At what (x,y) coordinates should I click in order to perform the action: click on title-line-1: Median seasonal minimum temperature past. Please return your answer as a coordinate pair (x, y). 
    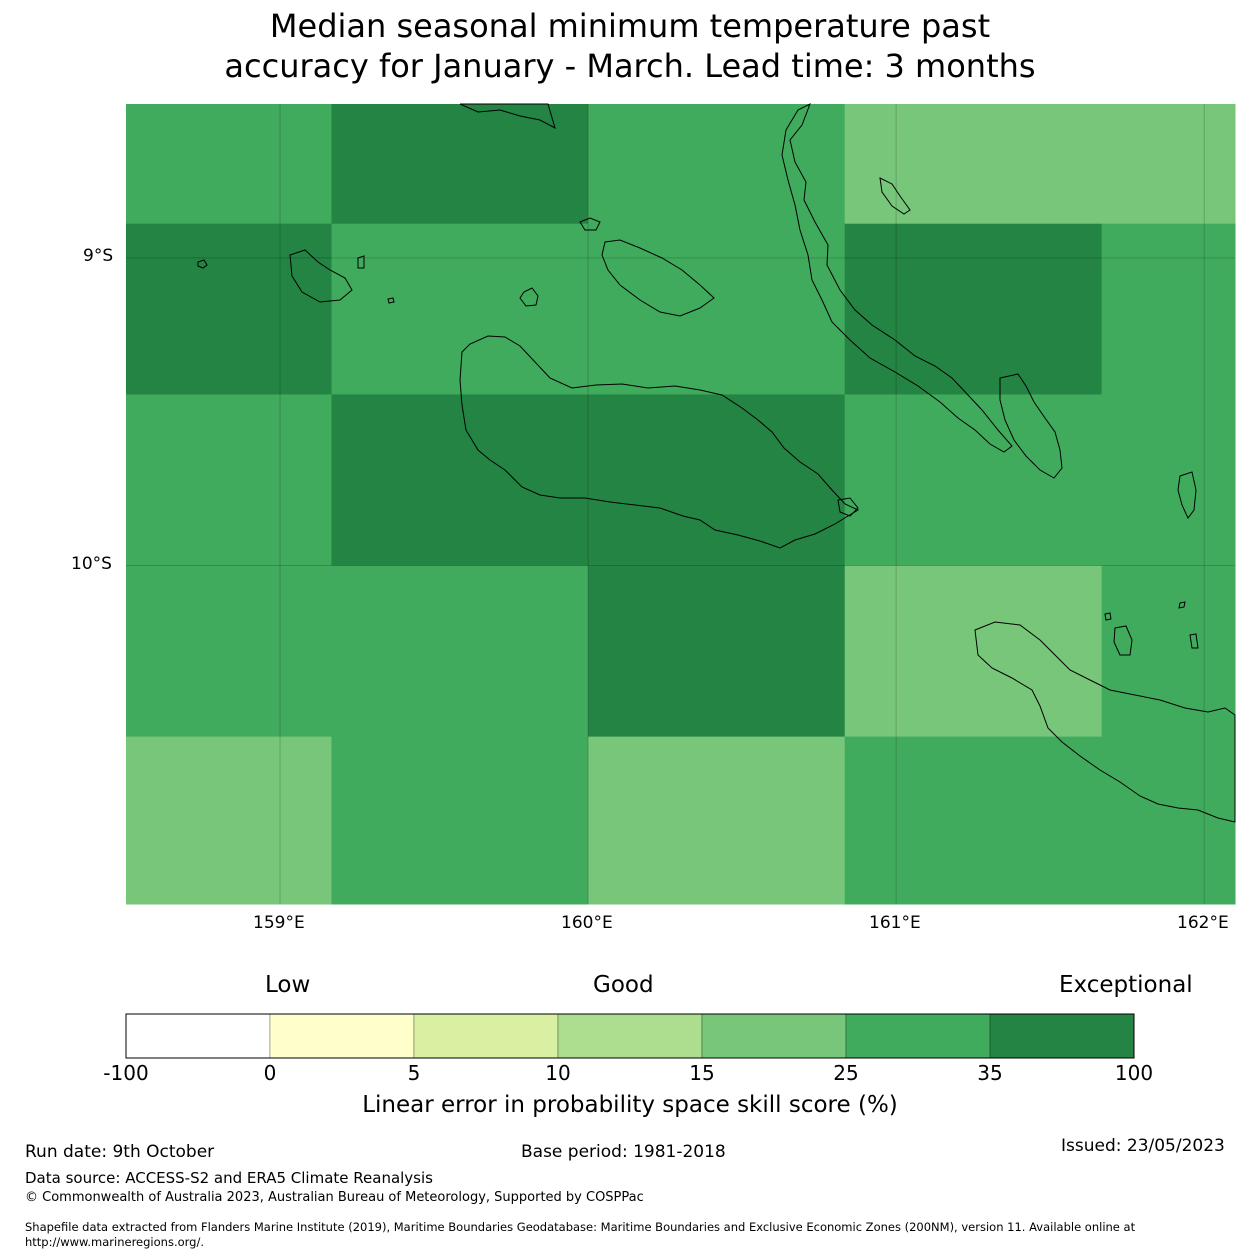
    Looking at the image, I should click on (630, 26).